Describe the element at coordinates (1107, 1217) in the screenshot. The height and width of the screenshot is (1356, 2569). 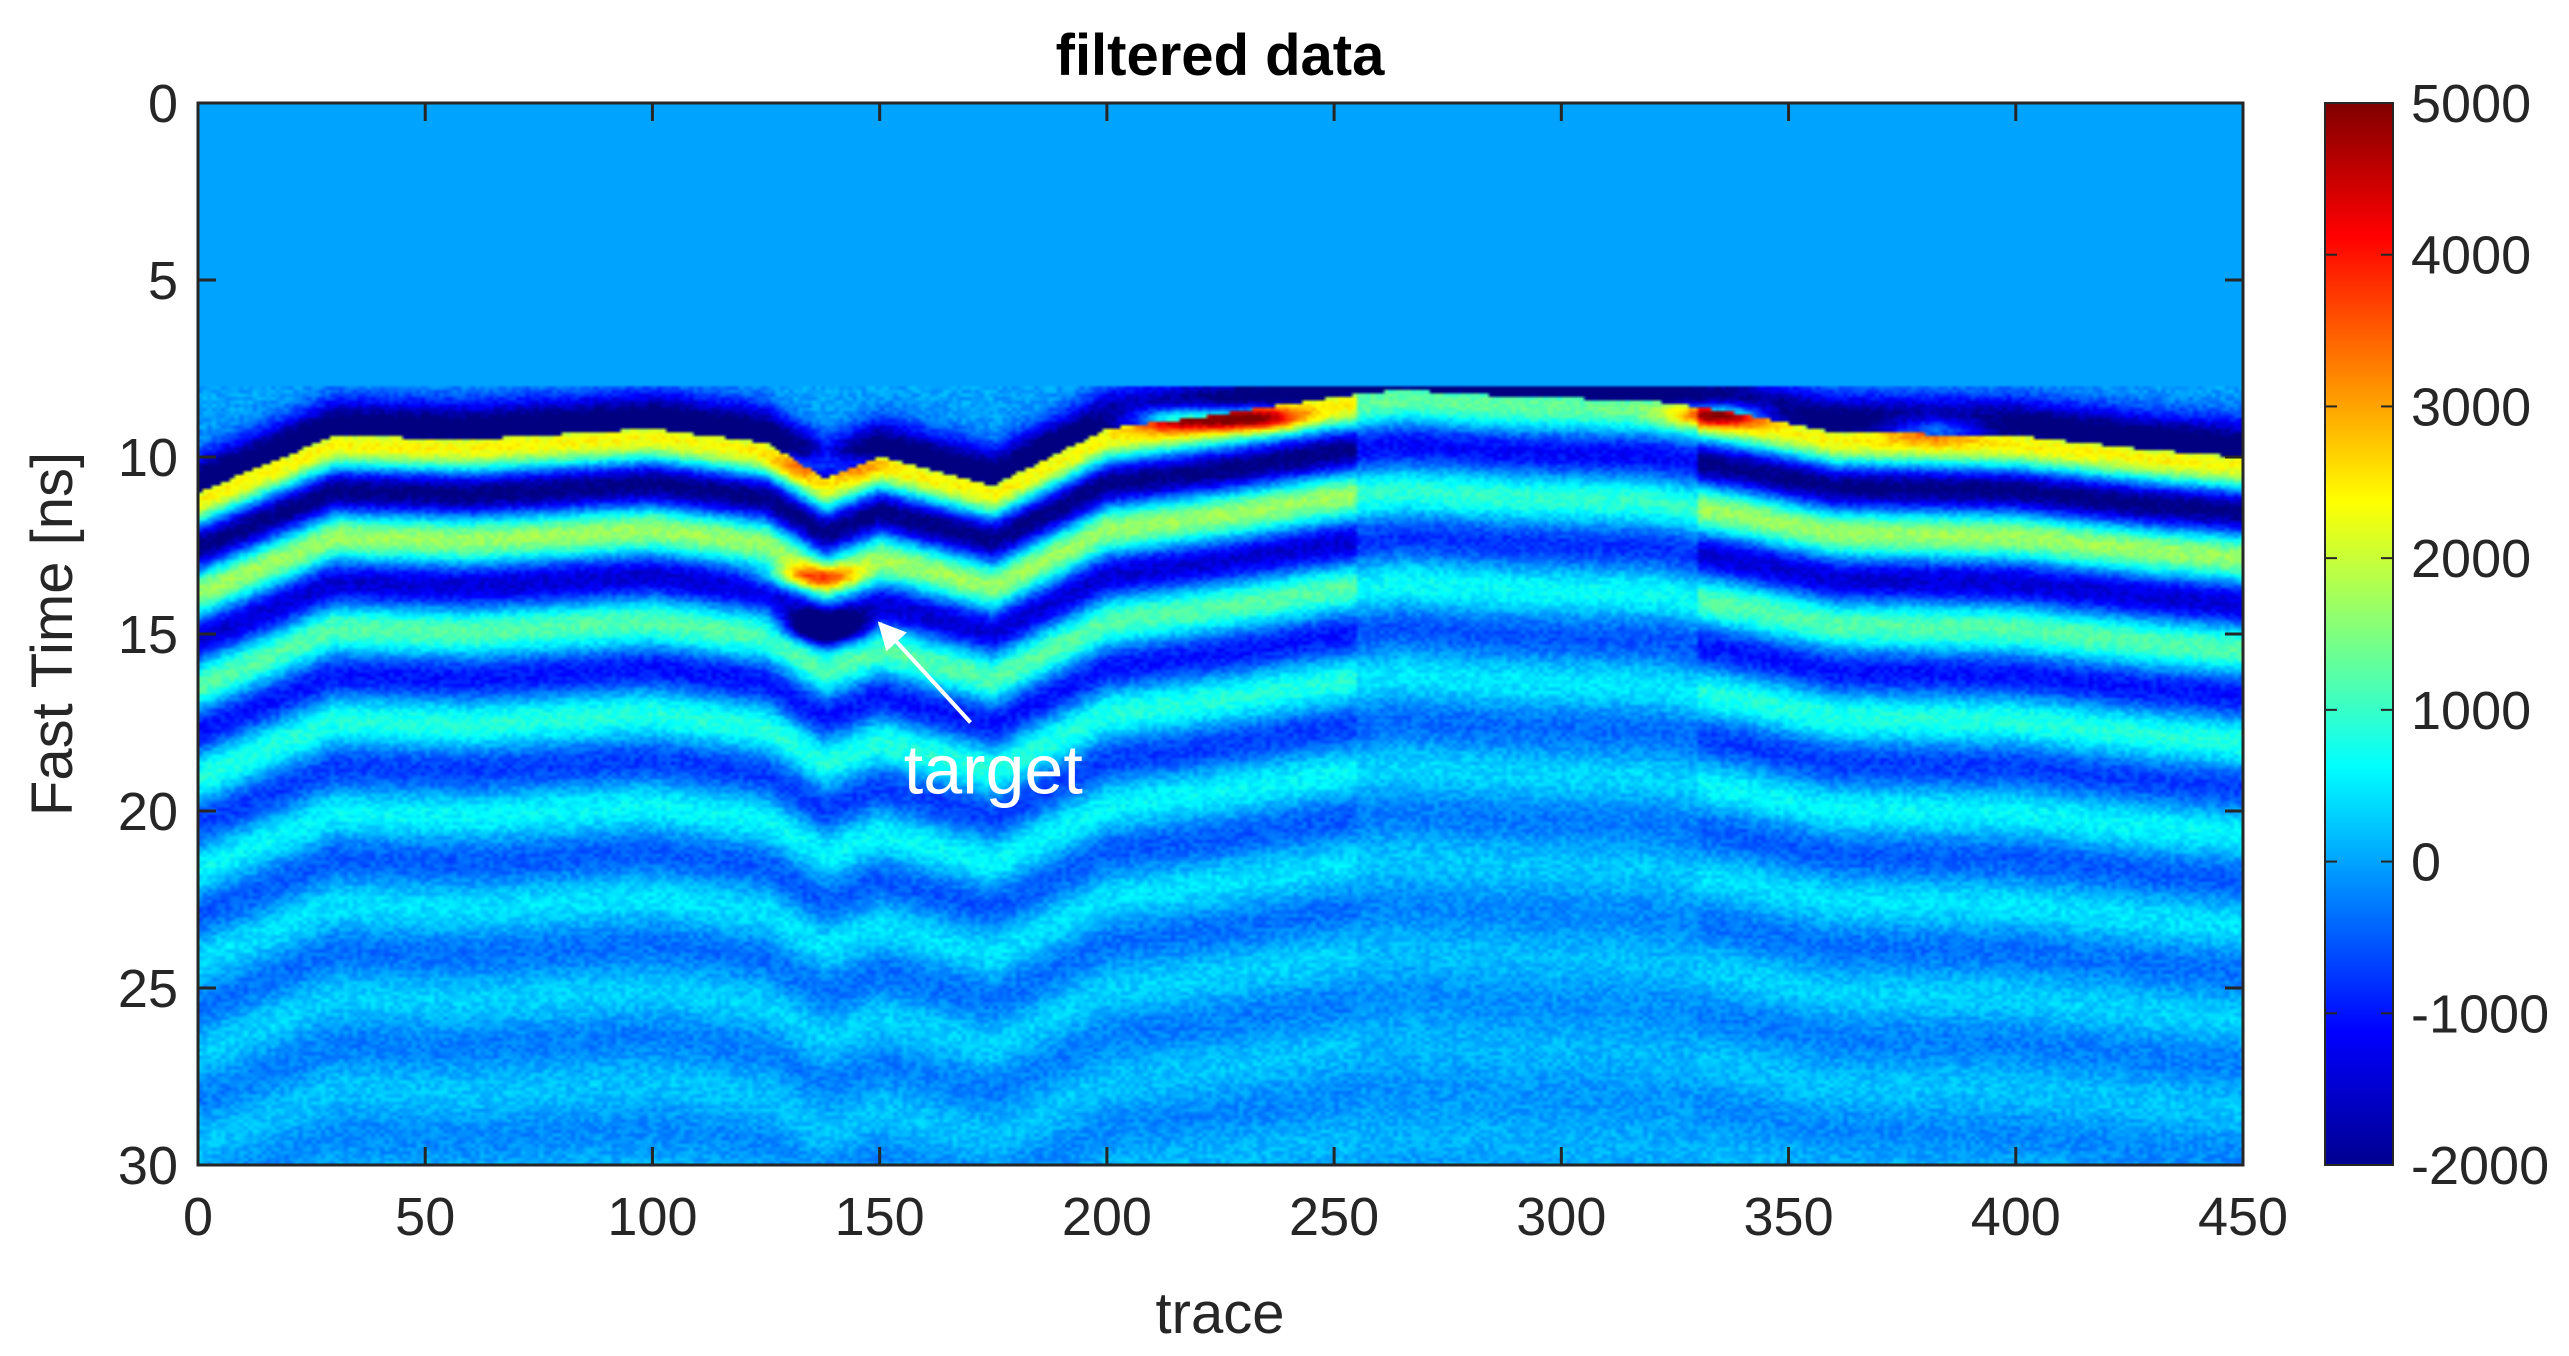
I see `x-tick-label: 200` at that location.